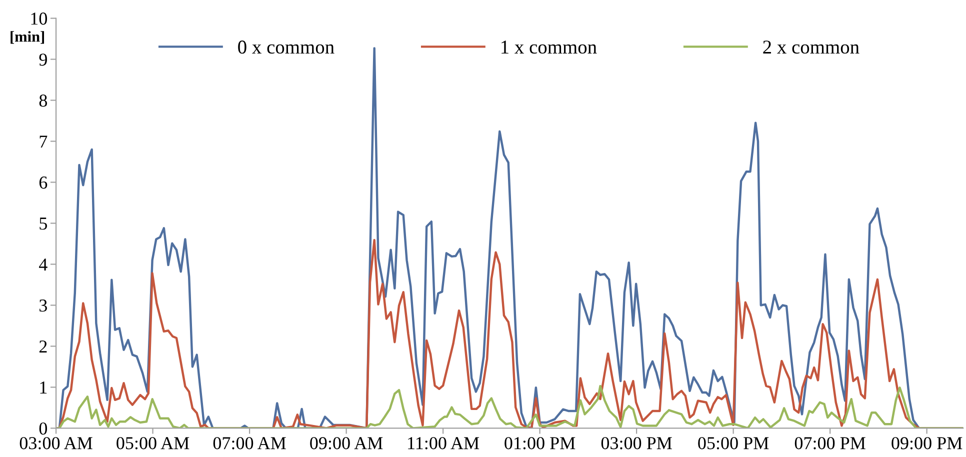 The image size is (966, 457). I want to click on y-axis-title: [min], so click(27, 37).